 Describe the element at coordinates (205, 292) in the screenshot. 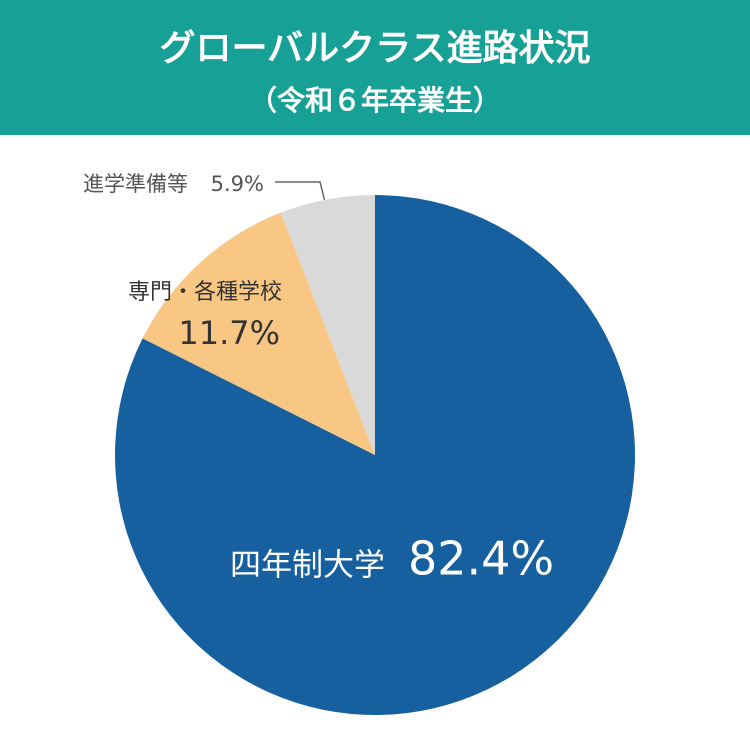

I see `slice-name: 専門・各種学校` at that location.